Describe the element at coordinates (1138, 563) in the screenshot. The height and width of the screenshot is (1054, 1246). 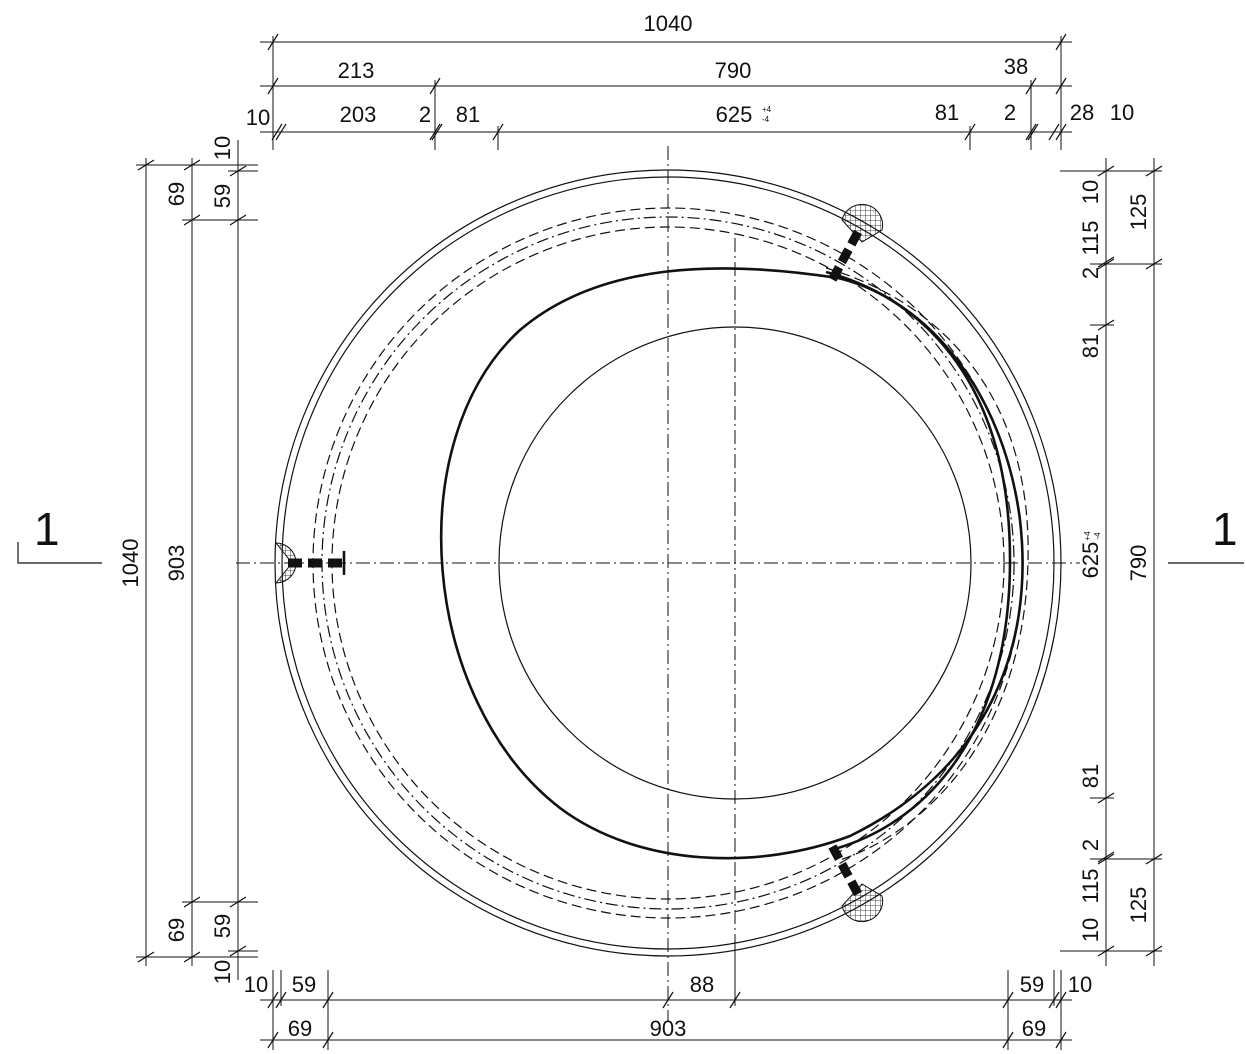
I see `right-dim-790: 790` at that location.